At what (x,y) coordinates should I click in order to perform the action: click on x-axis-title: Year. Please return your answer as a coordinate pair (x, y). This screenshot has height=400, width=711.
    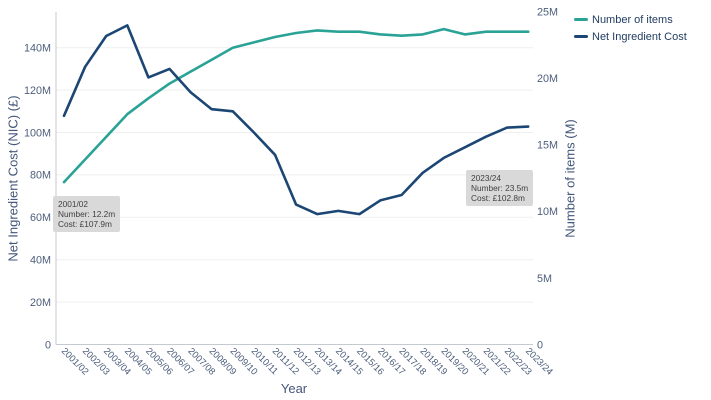
    Looking at the image, I should click on (294, 388).